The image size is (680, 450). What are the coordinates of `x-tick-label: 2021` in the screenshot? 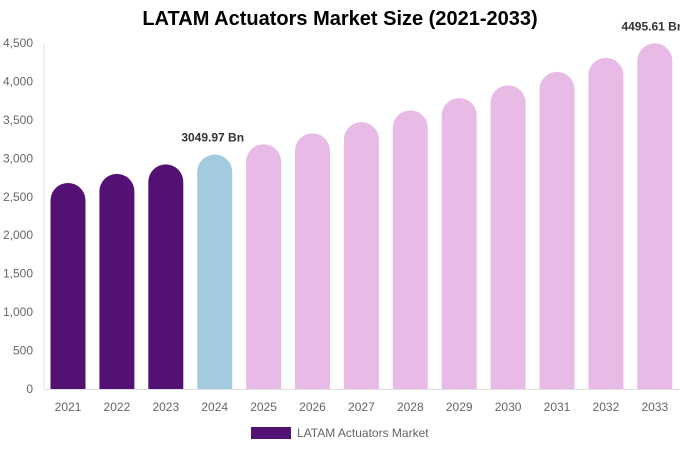 It's located at (68, 407).